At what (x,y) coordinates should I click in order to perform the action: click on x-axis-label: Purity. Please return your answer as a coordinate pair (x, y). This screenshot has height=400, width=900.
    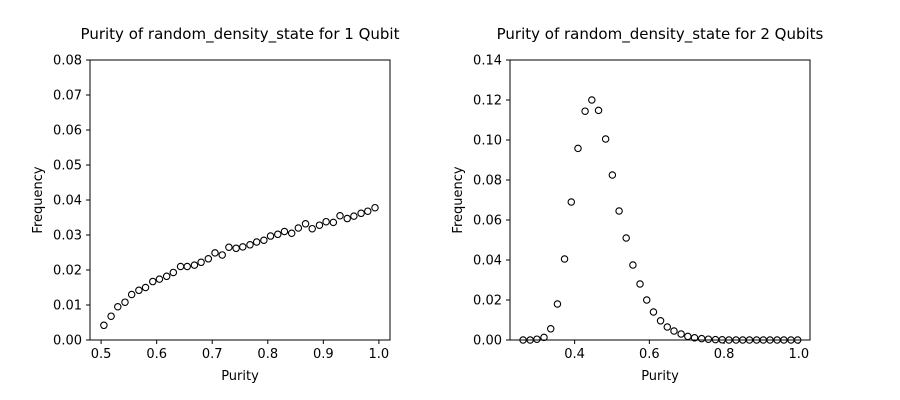
    Looking at the image, I should click on (240, 376).